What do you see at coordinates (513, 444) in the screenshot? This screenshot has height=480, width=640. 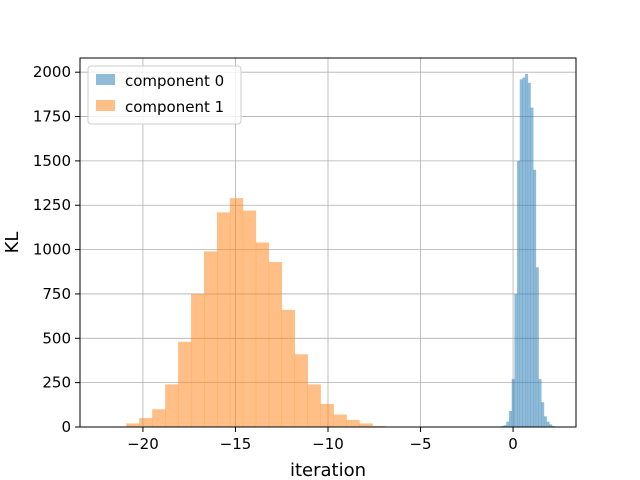 I see `x-tick-label: 0` at bounding box center [513, 444].